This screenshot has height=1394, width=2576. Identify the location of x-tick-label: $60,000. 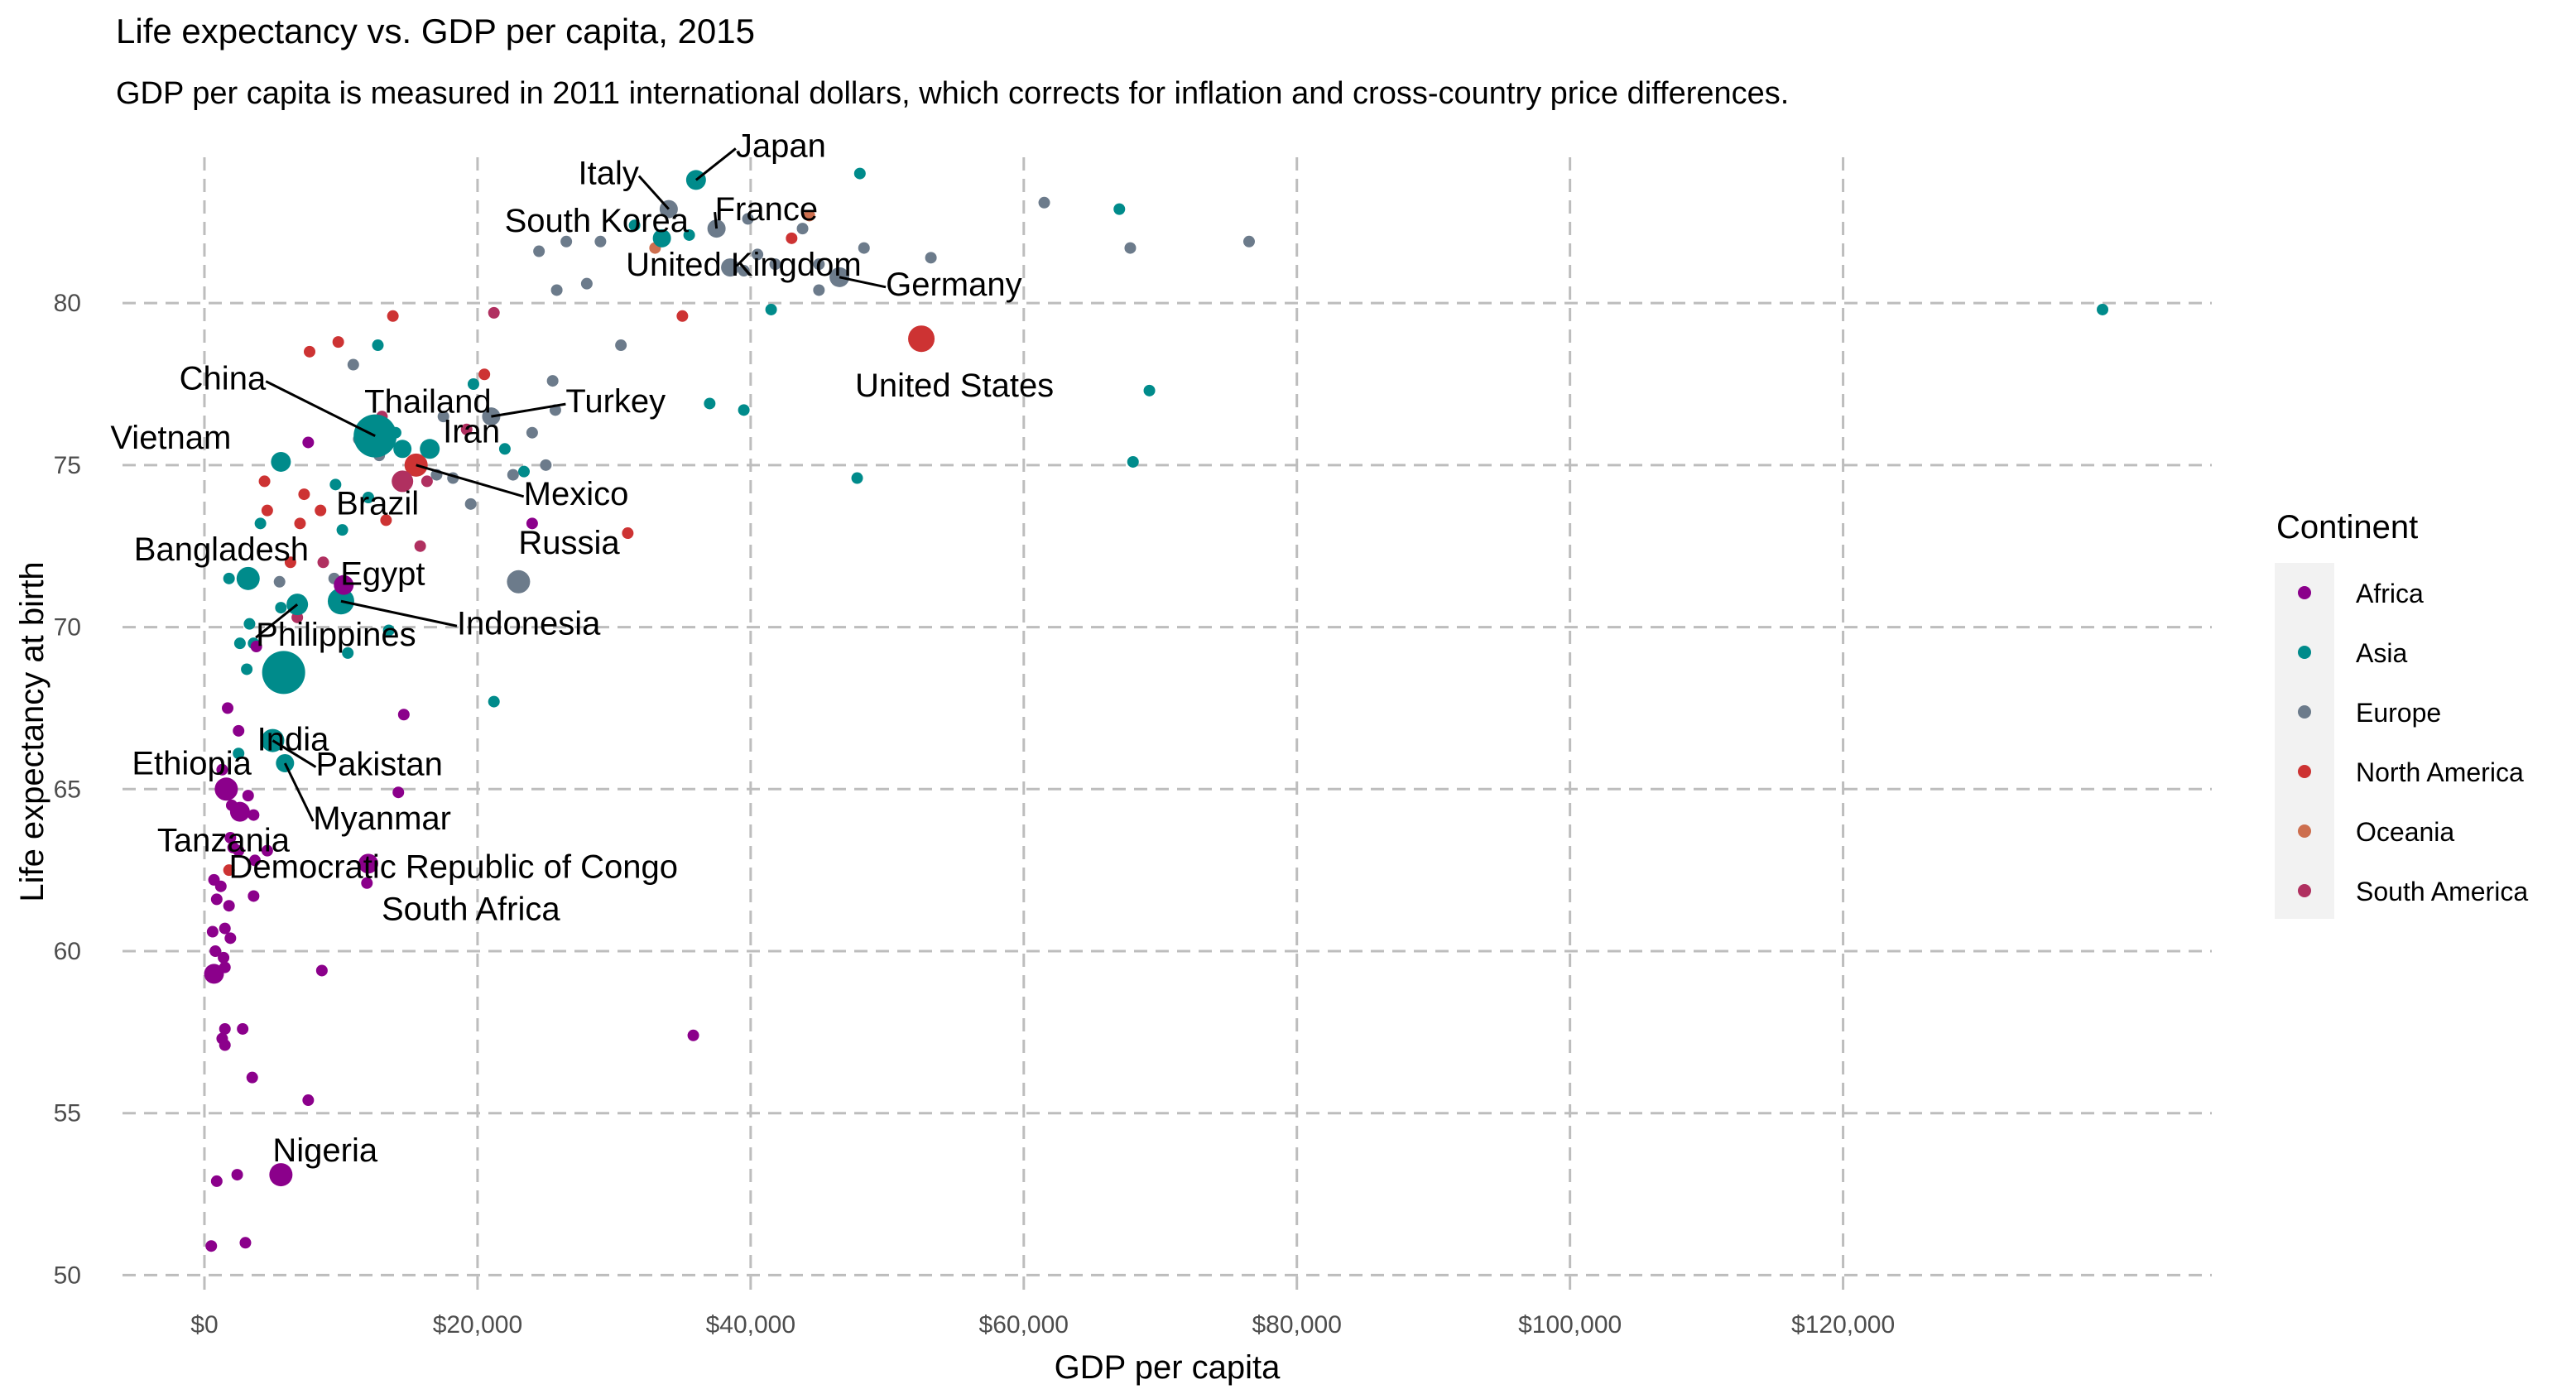
(1024, 1325).